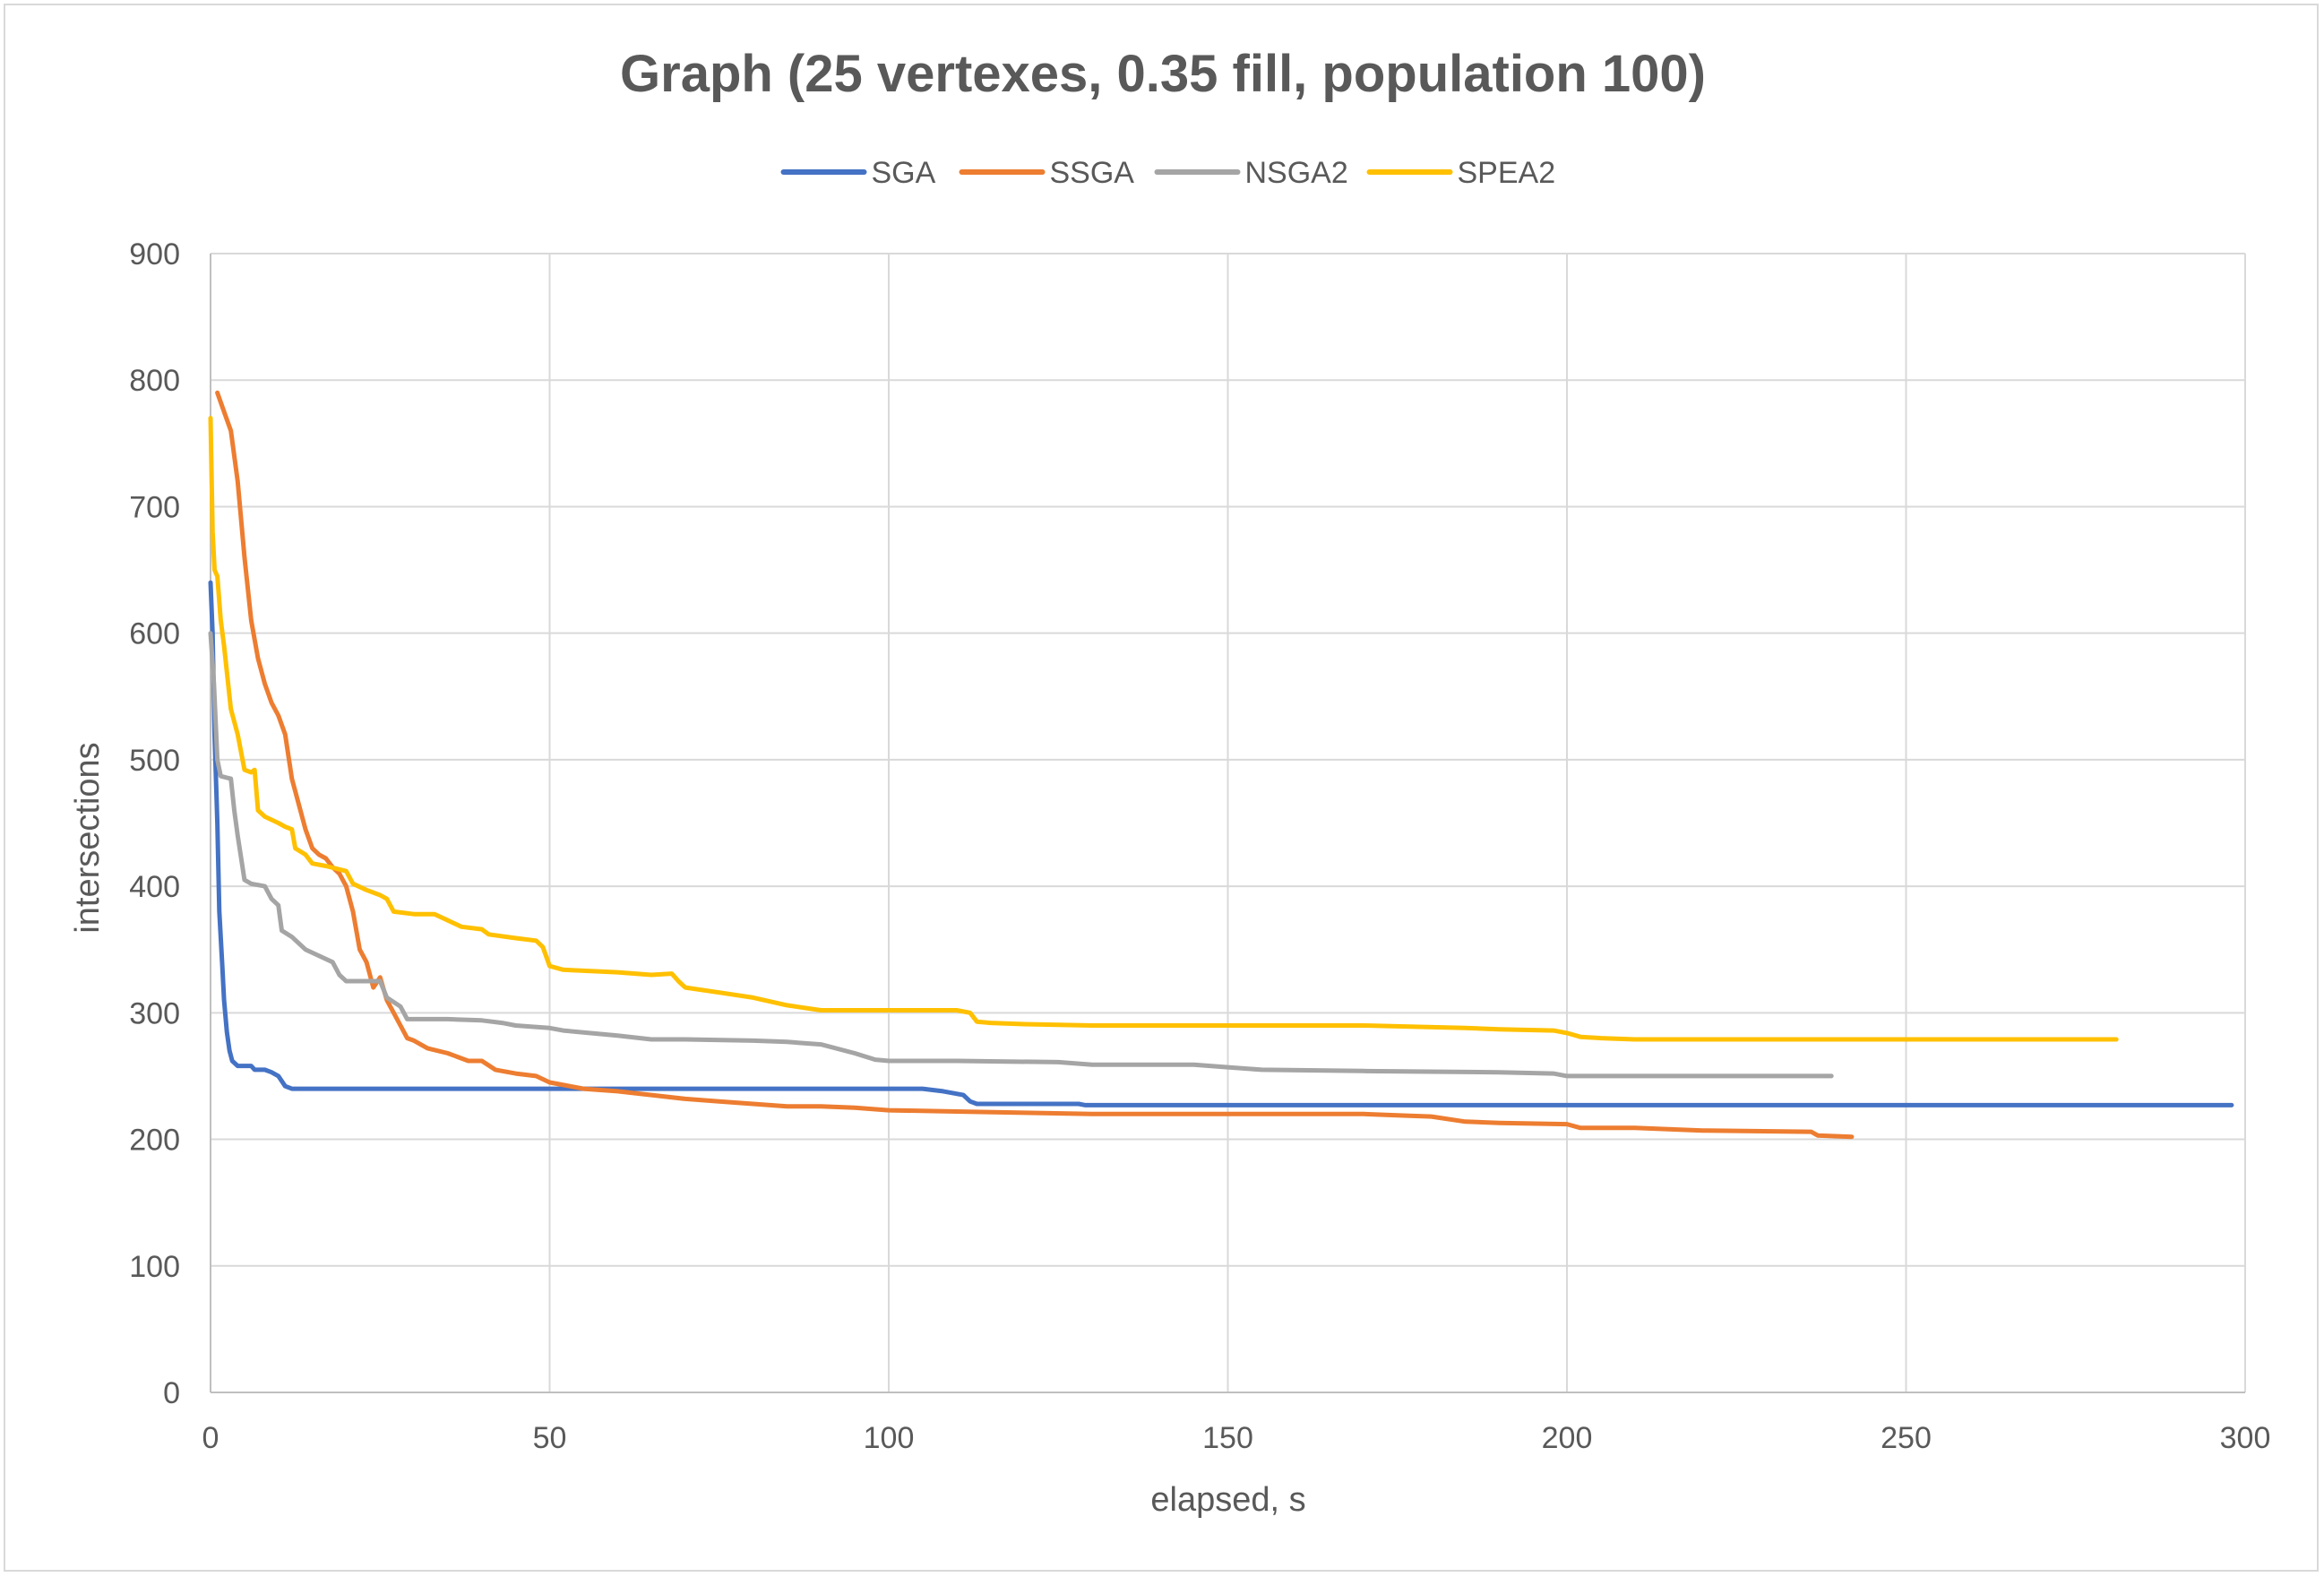  I want to click on x-axis-title: elapsed, s, so click(1227, 1500).